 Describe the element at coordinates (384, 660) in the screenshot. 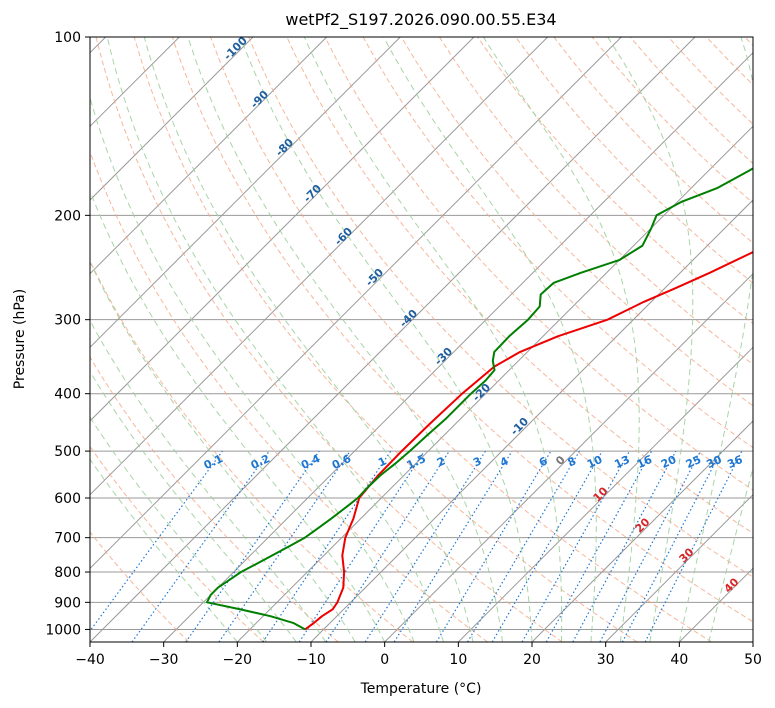

I see `x-tick-label: 0` at that location.